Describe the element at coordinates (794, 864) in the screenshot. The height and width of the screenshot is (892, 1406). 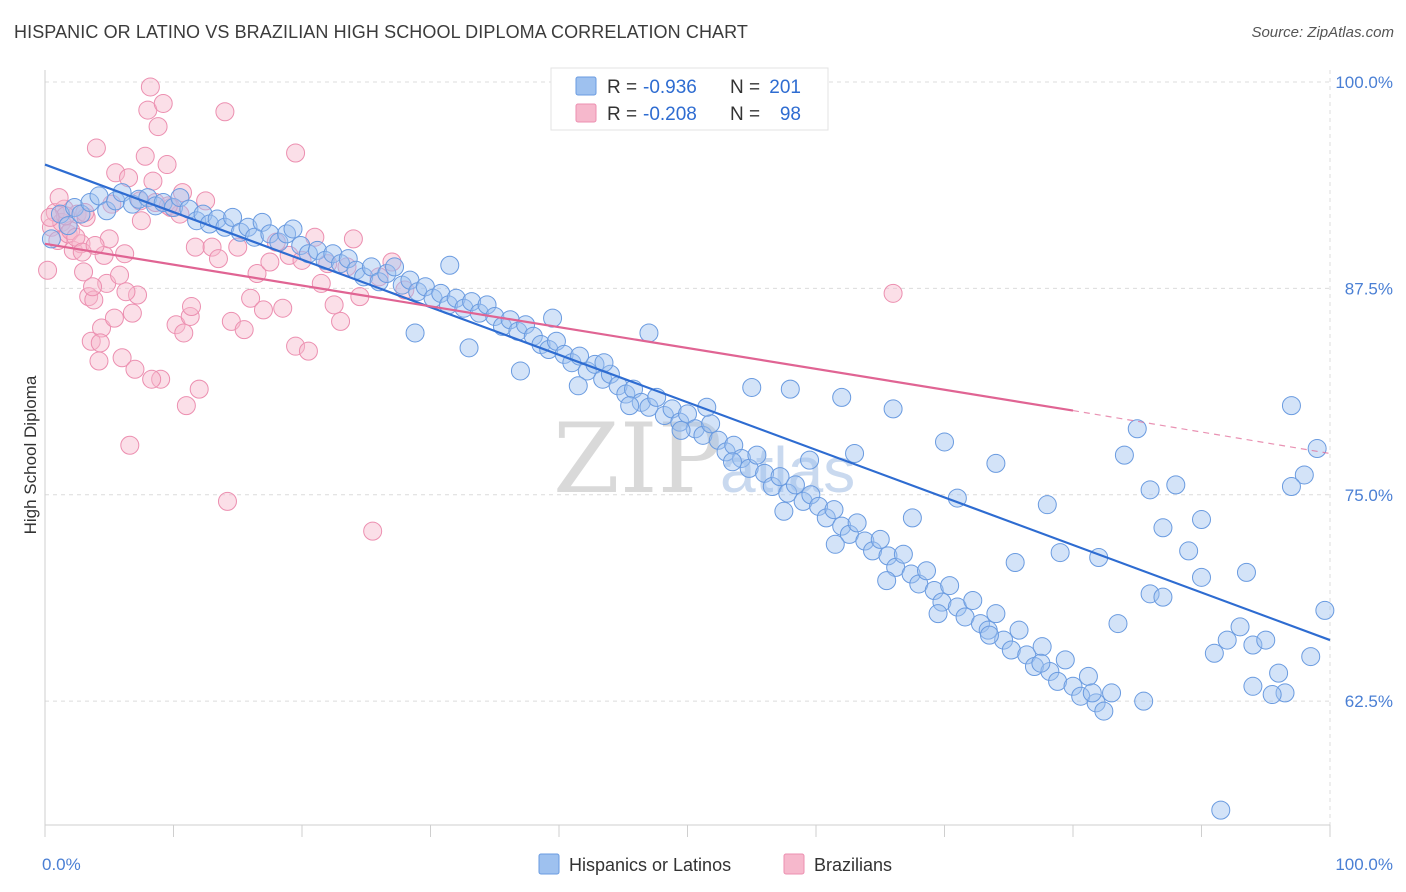
I see `bottom-legend-swatch-brazilian` at that location.